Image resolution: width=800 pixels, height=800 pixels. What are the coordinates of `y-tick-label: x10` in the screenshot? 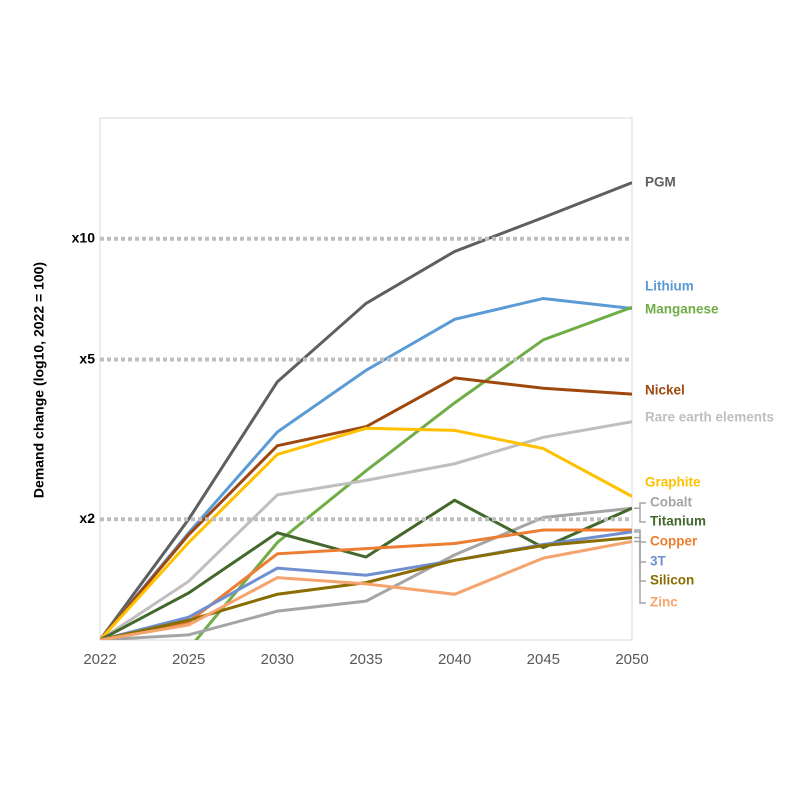 It's located at (84, 237).